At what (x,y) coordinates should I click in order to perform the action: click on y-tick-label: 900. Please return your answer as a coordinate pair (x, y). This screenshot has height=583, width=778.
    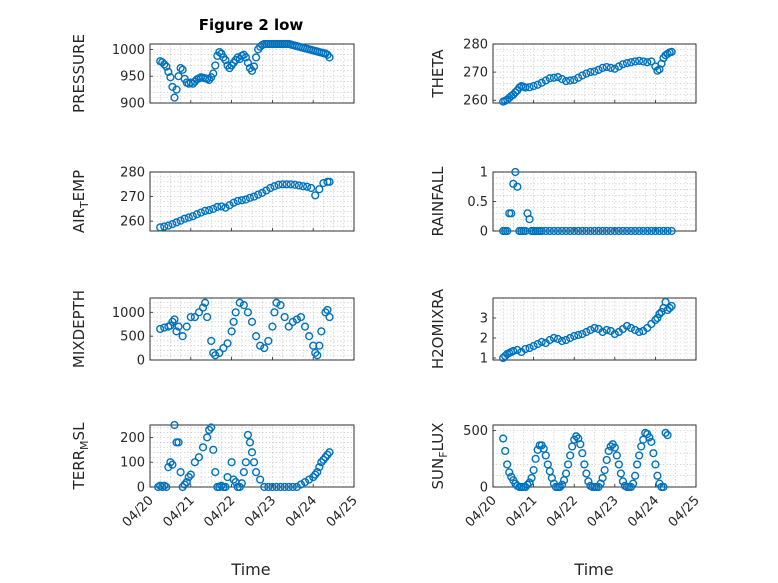
    Looking at the image, I should click on (132, 104).